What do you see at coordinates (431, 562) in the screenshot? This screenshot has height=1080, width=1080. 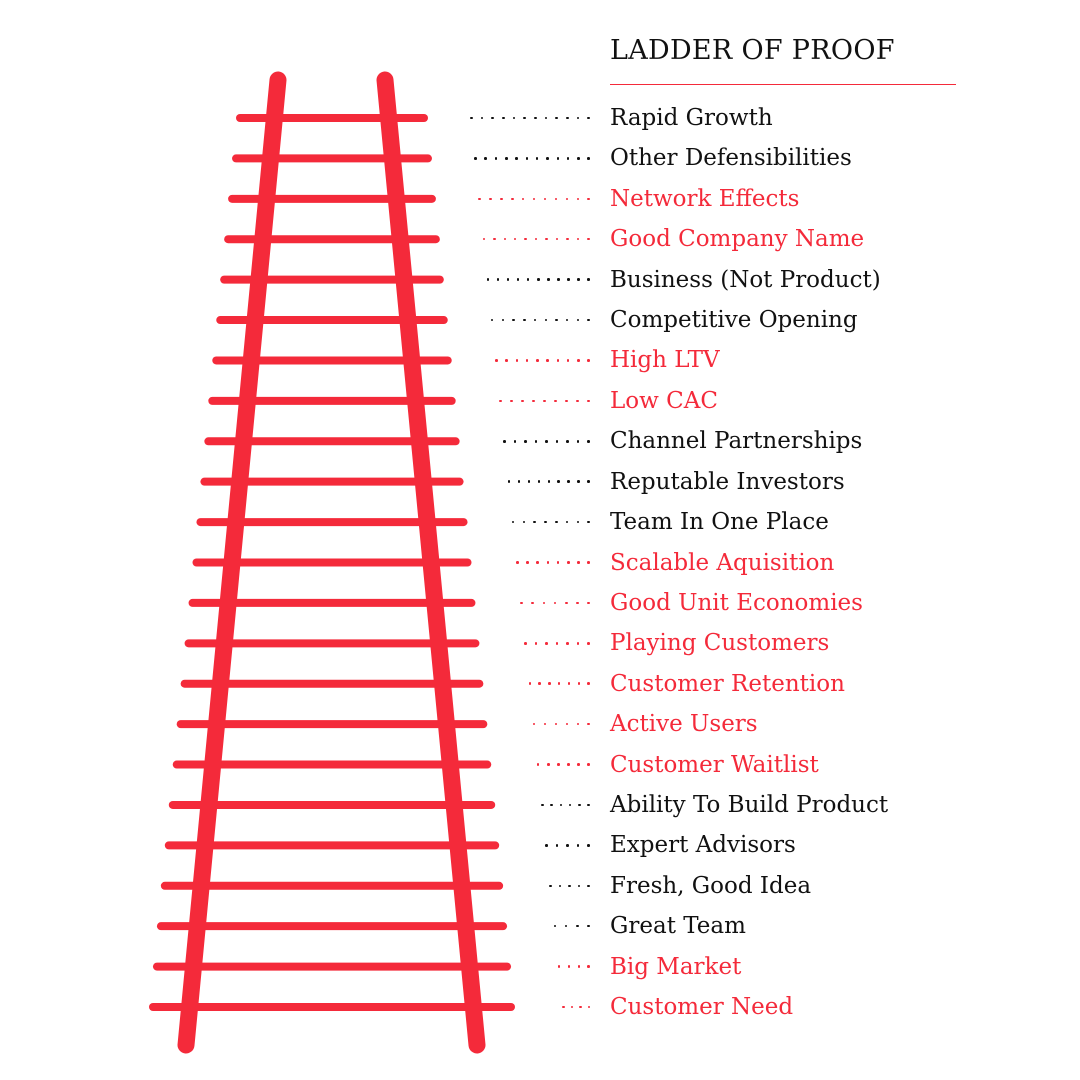 I see `ladder-rail-right` at bounding box center [431, 562].